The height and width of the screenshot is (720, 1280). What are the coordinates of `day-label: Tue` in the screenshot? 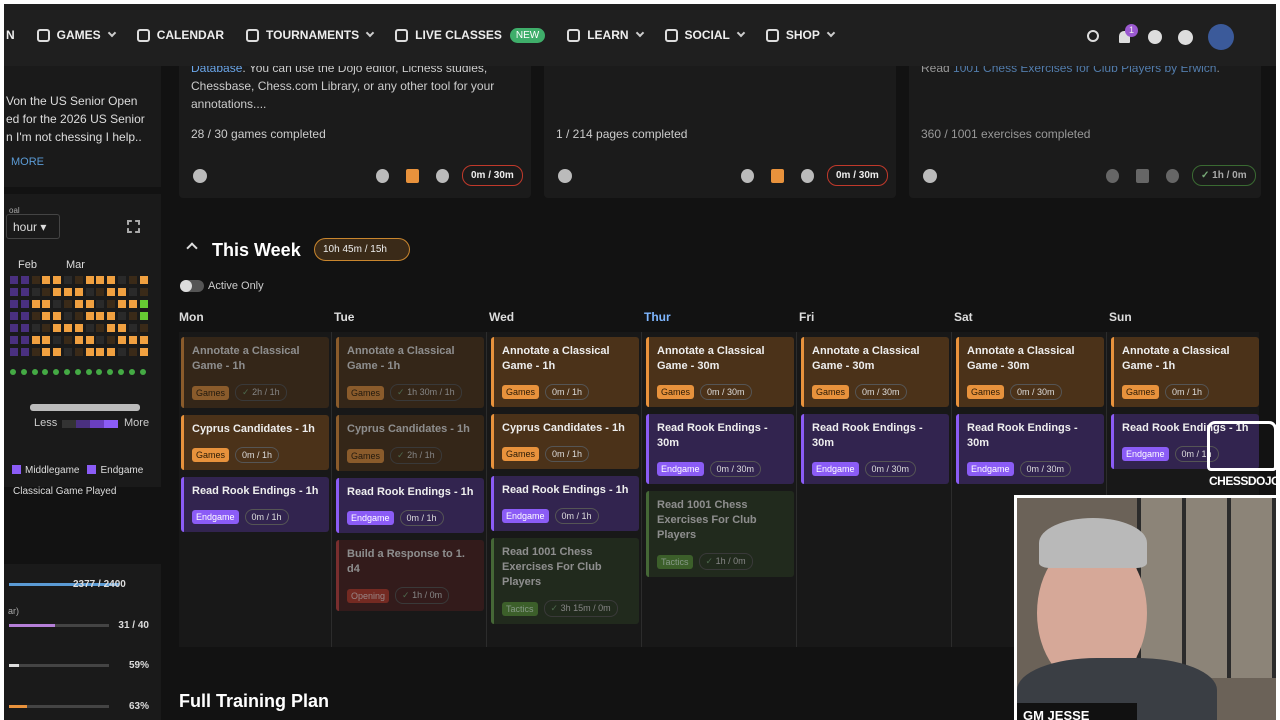 It's located at (344, 317).